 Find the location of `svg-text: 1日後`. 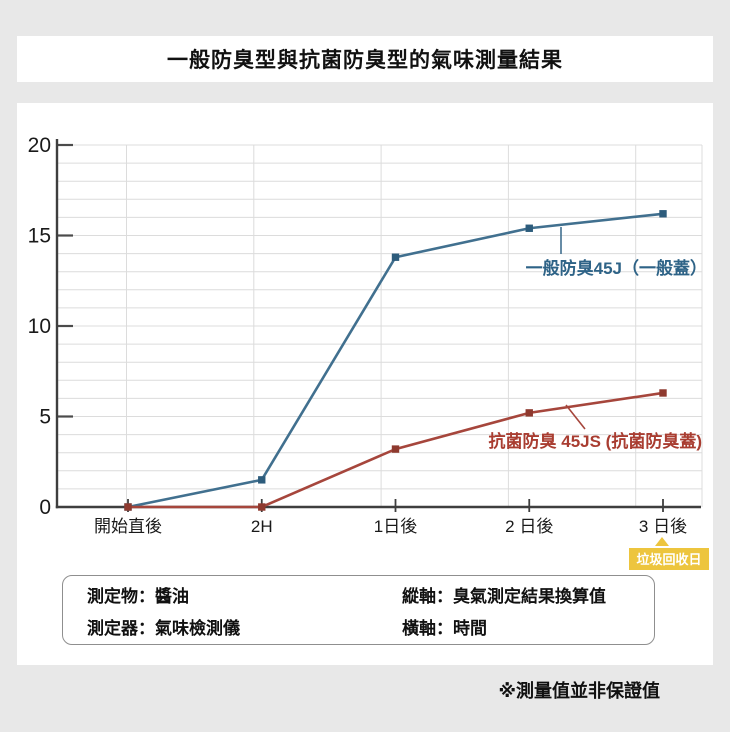

svg-text: 1日後 is located at coordinates (395, 526).